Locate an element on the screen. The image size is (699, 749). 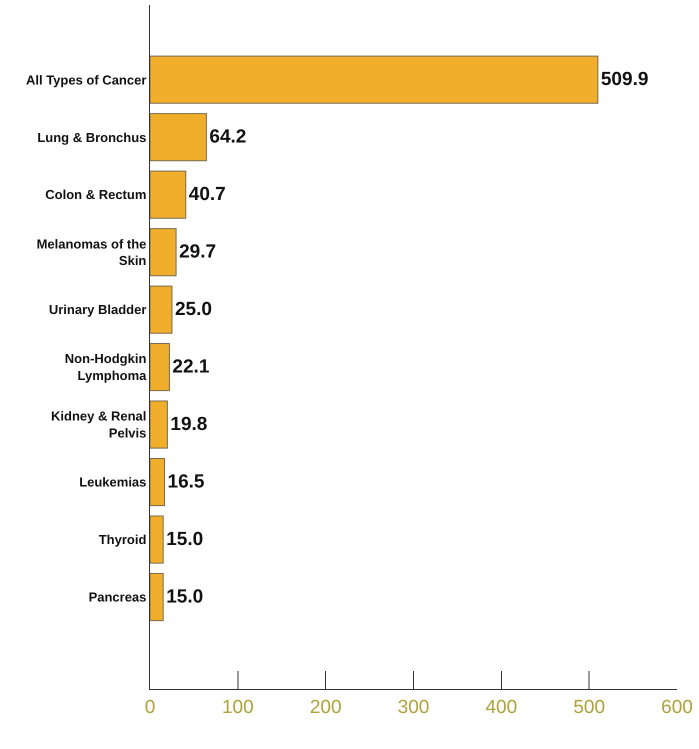
x-tick-label: 600 is located at coordinates (677, 707).